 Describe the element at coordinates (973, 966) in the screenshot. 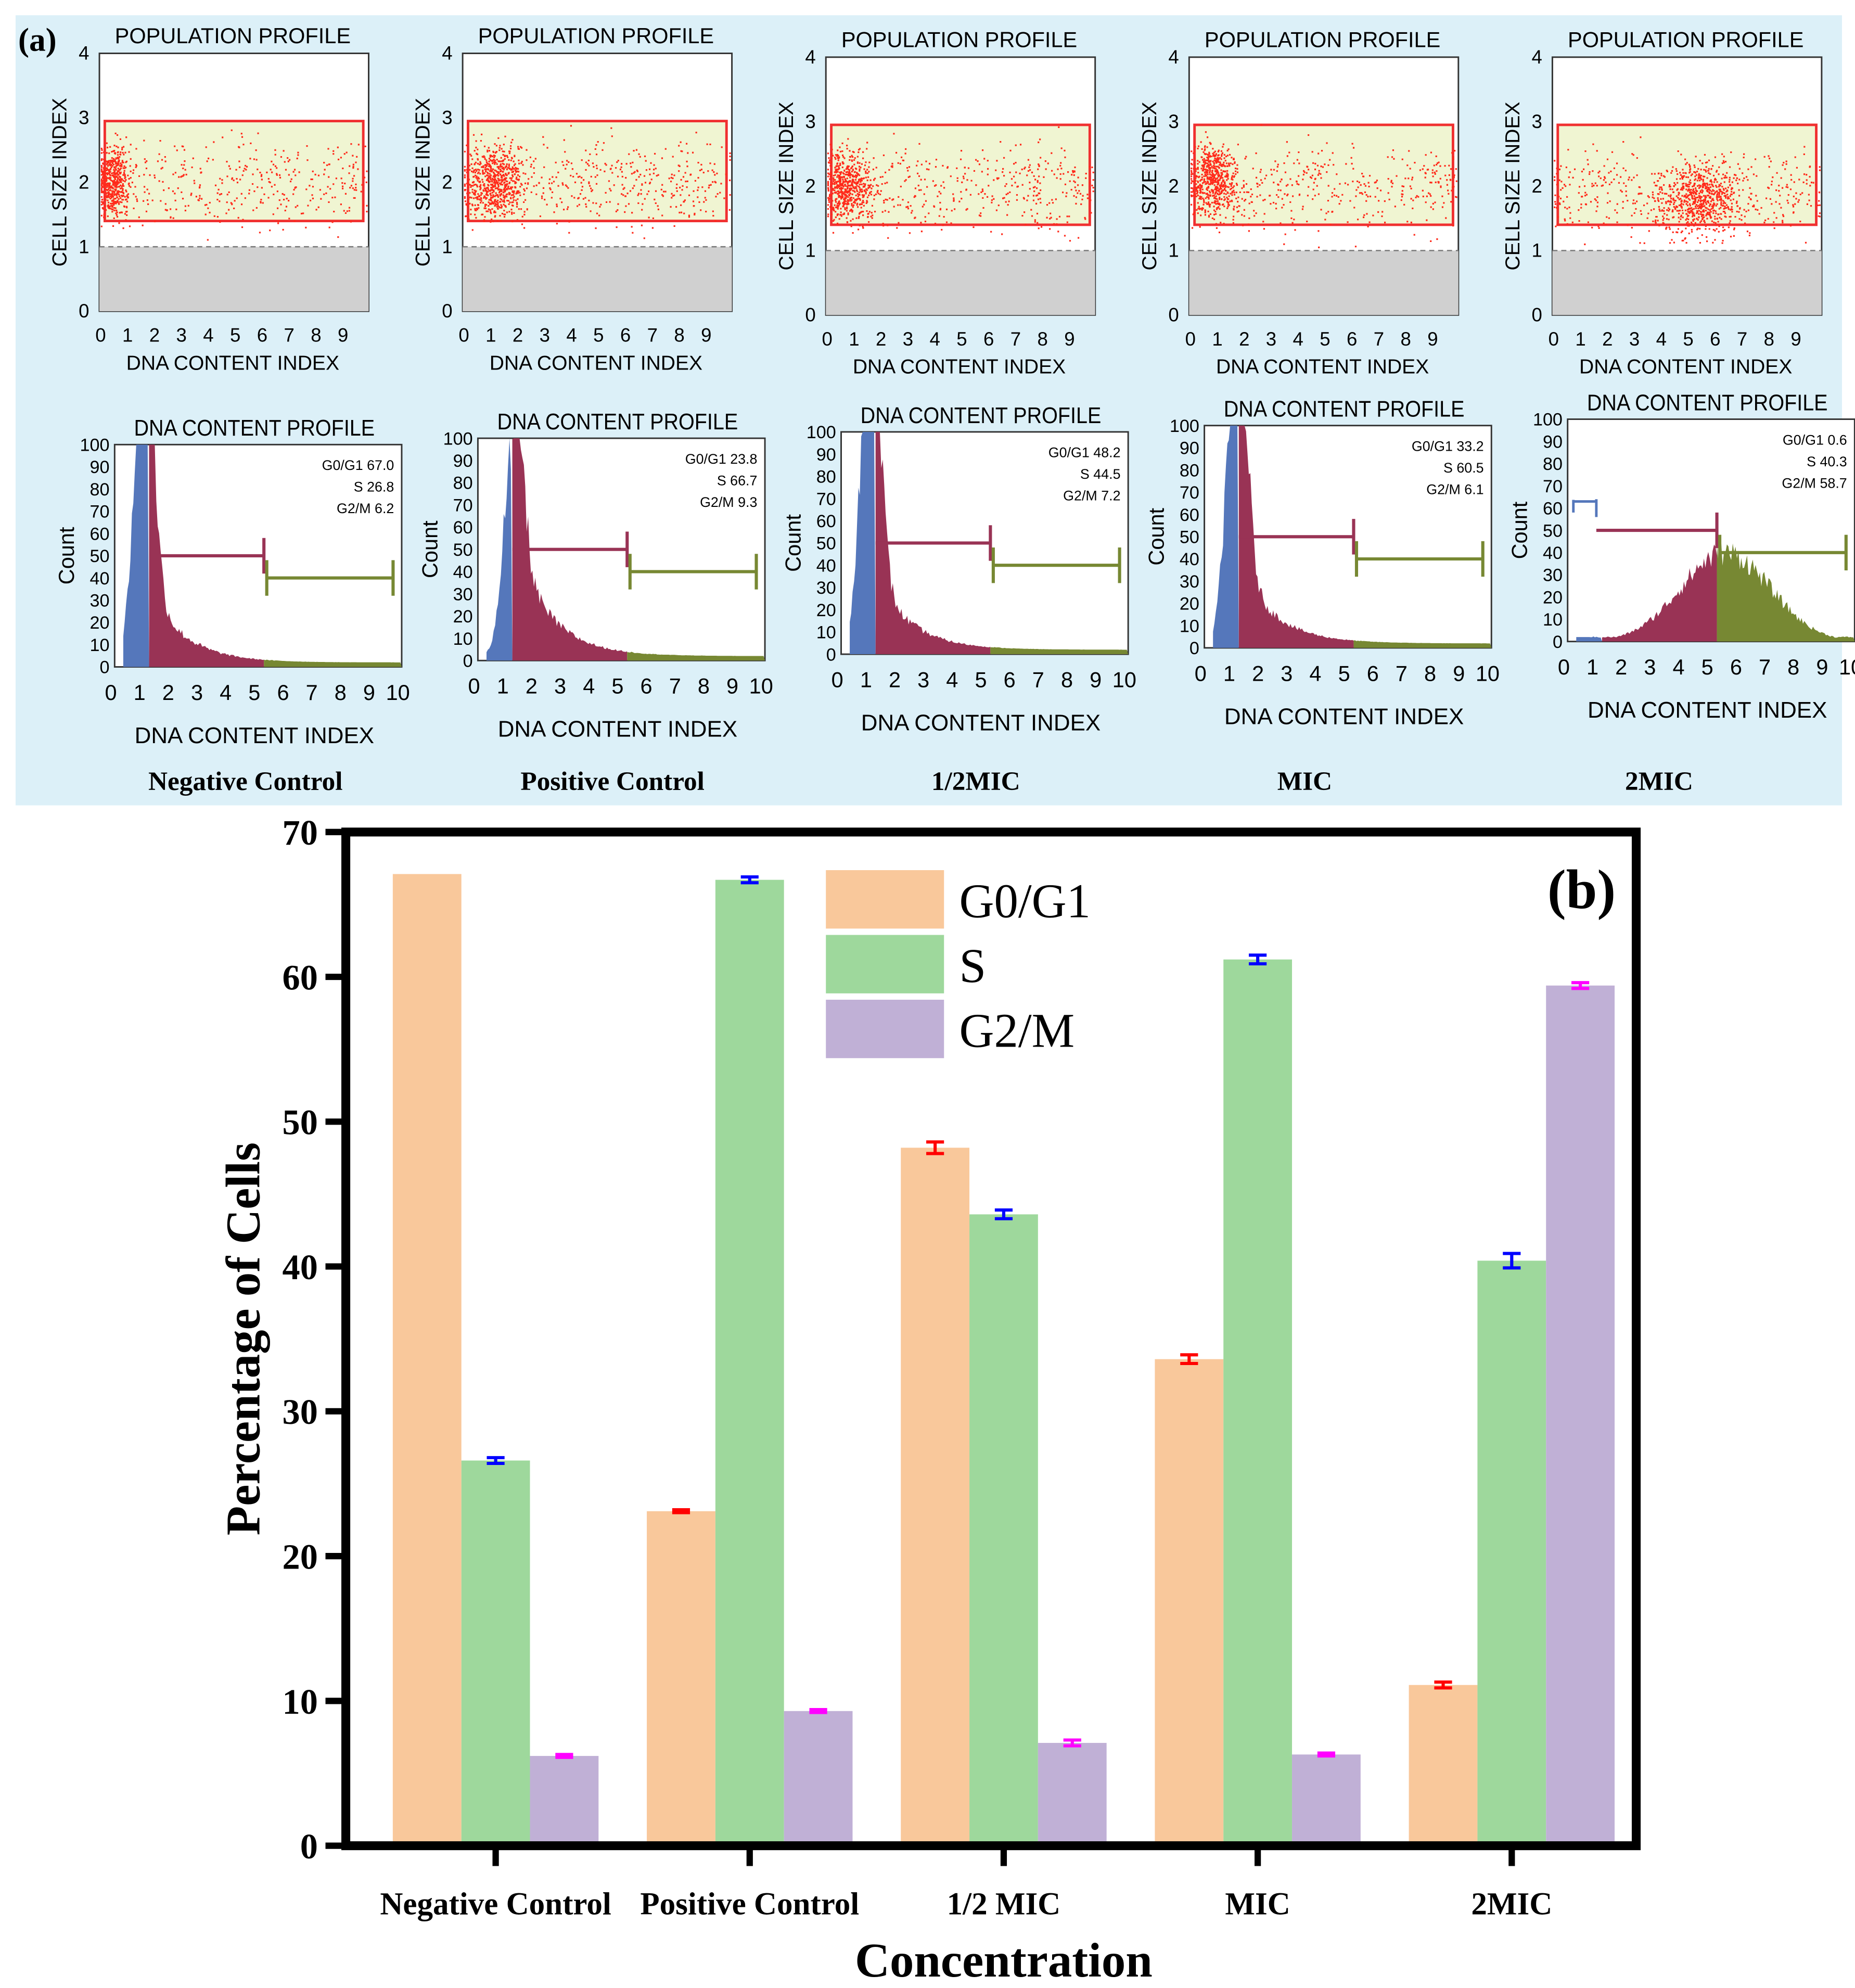

I see `legend-label: S` at that location.